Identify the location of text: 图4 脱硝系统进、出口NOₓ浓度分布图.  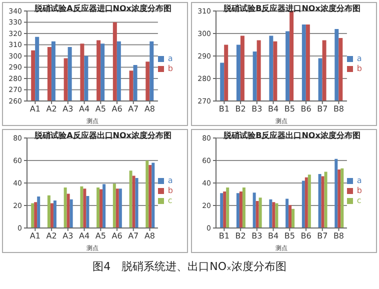
(189, 266).